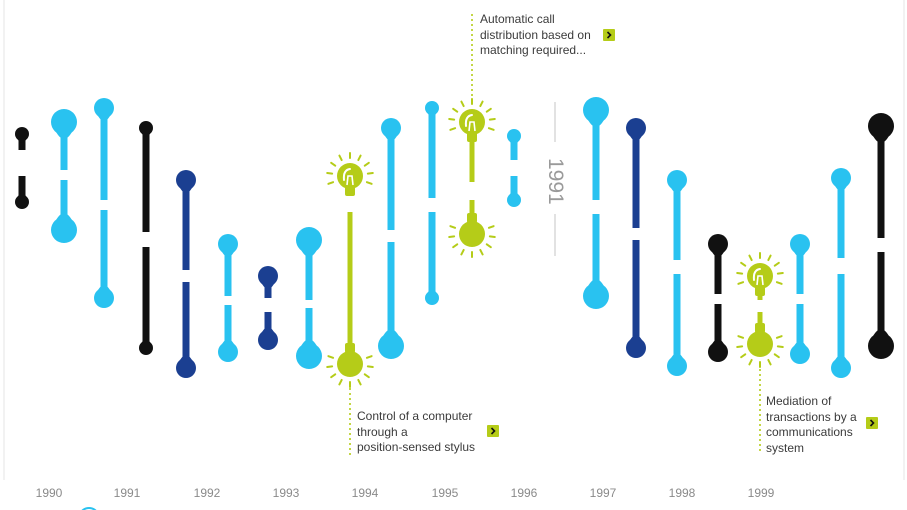 The height and width of the screenshot is (510, 907). Describe the element at coordinates (415, 416) in the screenshot. I see `annotation-line: Control of a computer` at that location.